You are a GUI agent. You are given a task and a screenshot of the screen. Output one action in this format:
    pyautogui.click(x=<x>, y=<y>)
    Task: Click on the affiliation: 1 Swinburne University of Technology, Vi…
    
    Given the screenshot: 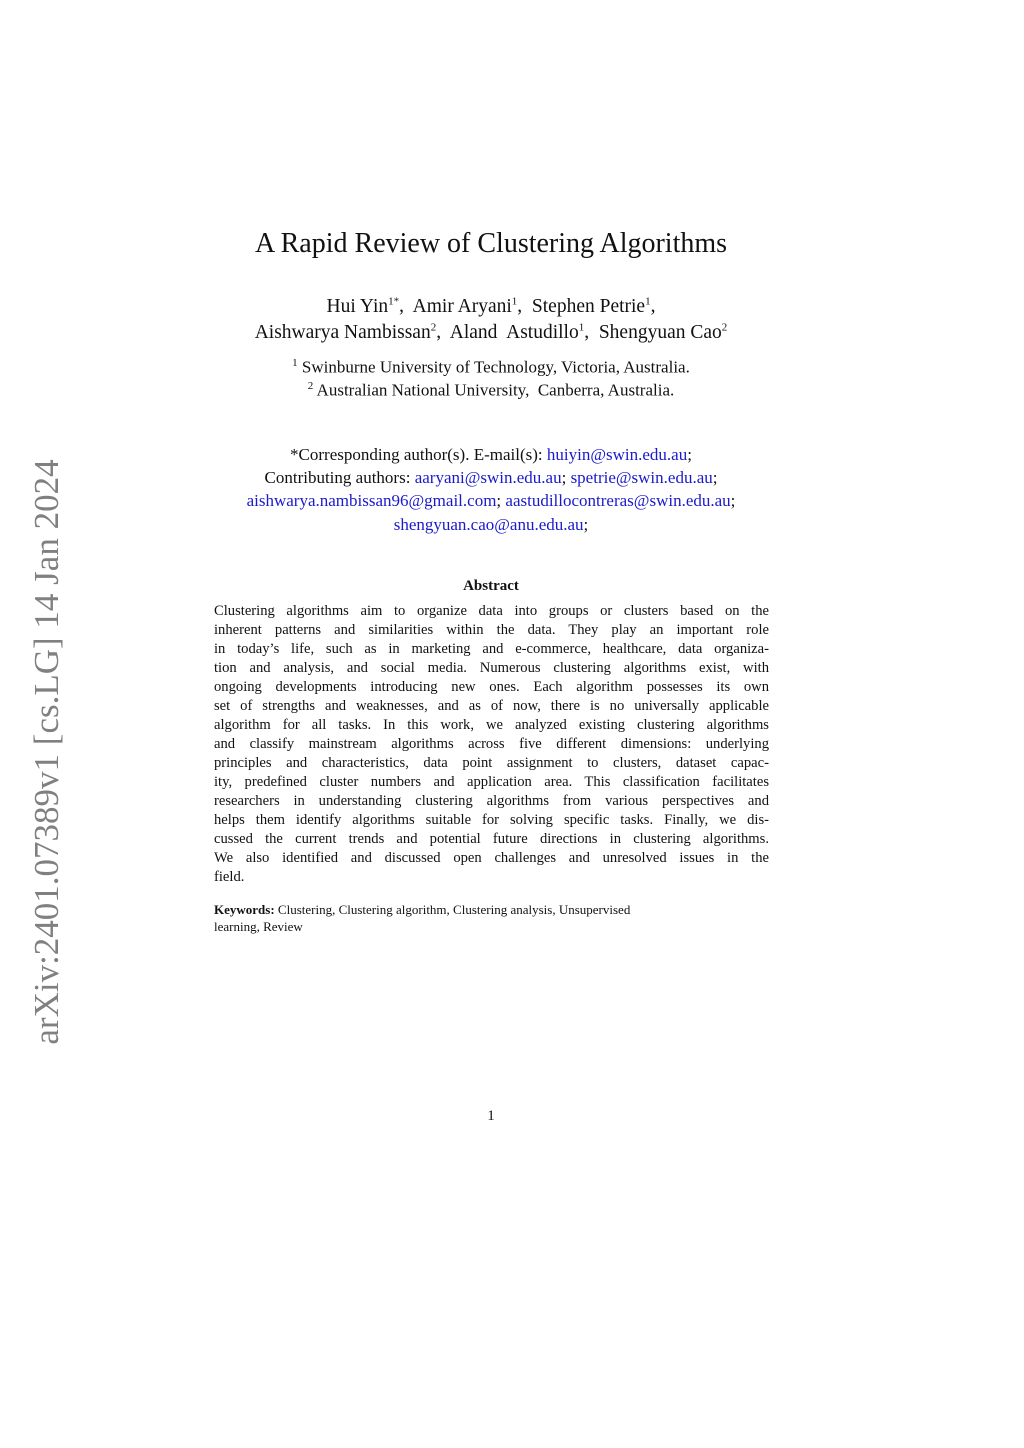 What is the action you would take?
    pyautogui.click(x=491, y=367)
    